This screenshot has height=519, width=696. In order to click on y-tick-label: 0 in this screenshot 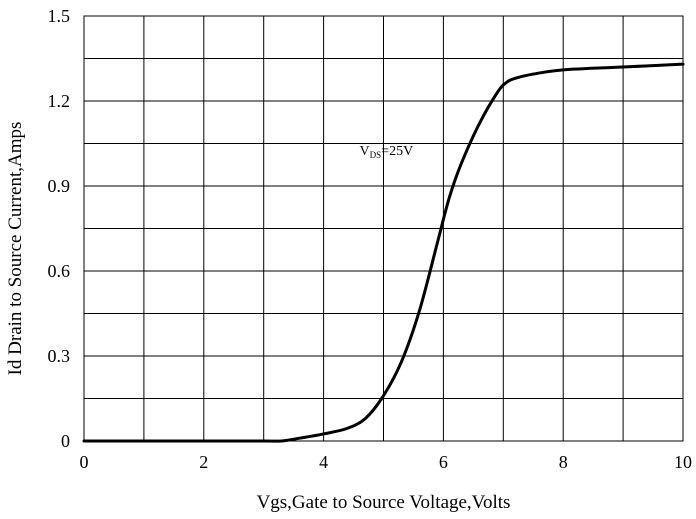, I will do `click(65, 441)`.